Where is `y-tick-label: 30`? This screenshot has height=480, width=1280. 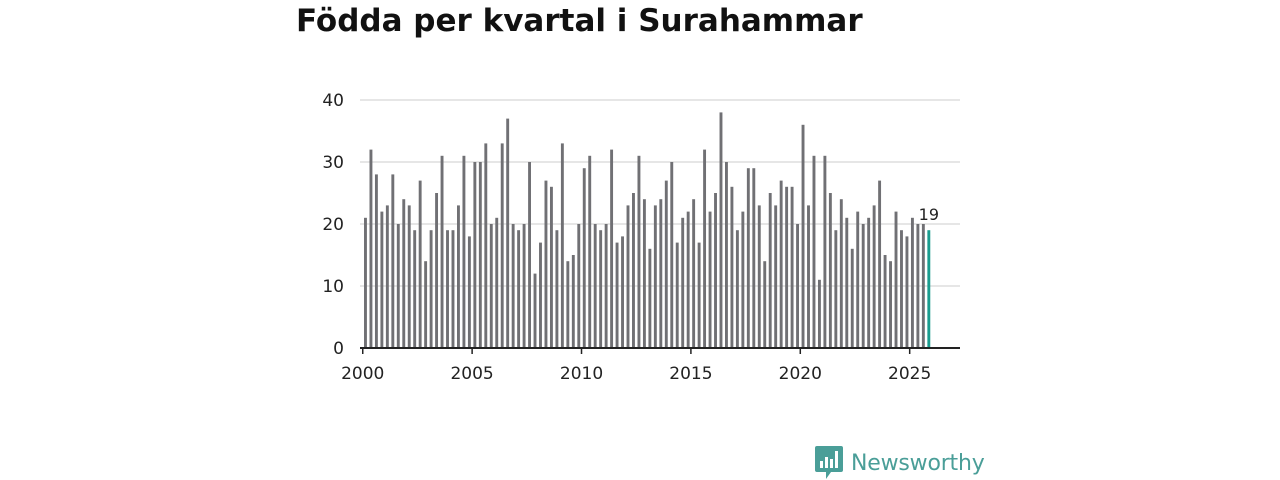
y-tick-label: 30 is located at coordinates (333, 163).